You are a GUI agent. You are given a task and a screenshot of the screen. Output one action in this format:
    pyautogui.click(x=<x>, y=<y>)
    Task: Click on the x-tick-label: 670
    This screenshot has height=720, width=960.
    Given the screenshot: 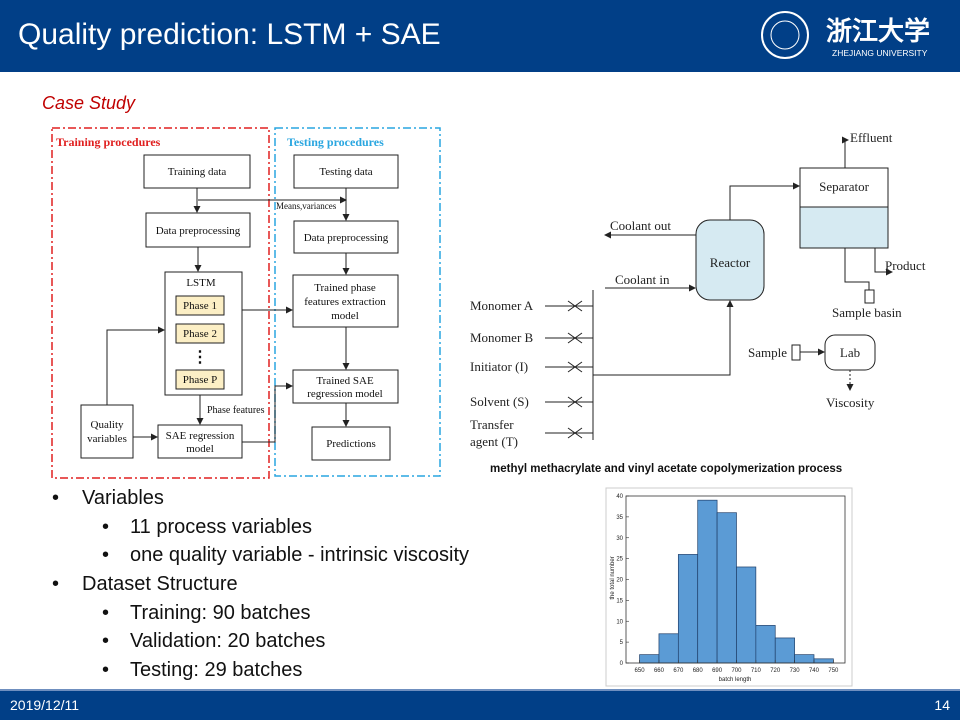 What is the action you would take?
    pyautogui.click(x=678, y=671)
    